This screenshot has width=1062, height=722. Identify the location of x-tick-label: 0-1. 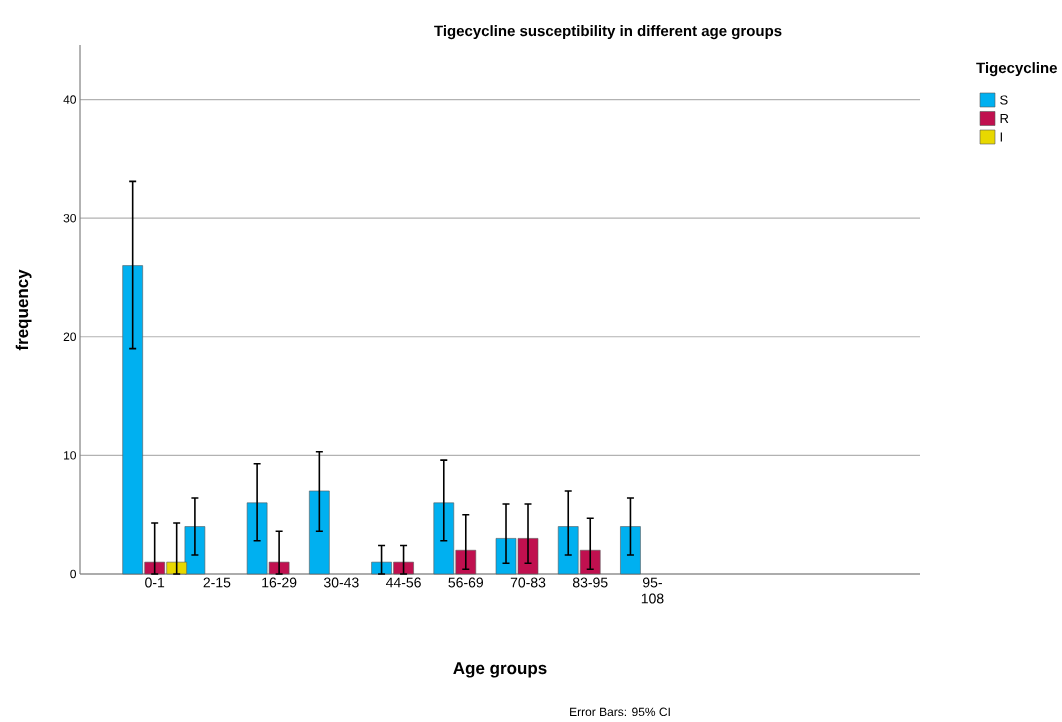
(155, 582).